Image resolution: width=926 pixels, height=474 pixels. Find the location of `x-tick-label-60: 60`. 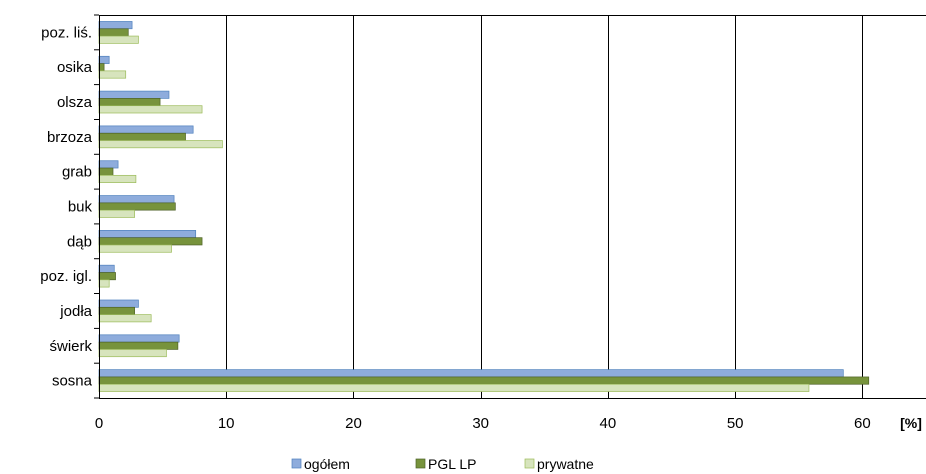

x-tick-label-60: 60 is located at coordinates (862, 423).